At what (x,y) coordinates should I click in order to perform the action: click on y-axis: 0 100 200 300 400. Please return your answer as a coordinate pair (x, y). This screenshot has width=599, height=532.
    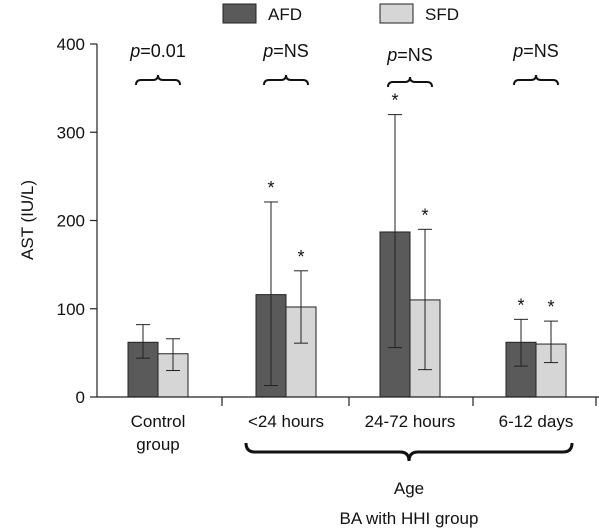
    Looking at the image, I should click on (77, 221).